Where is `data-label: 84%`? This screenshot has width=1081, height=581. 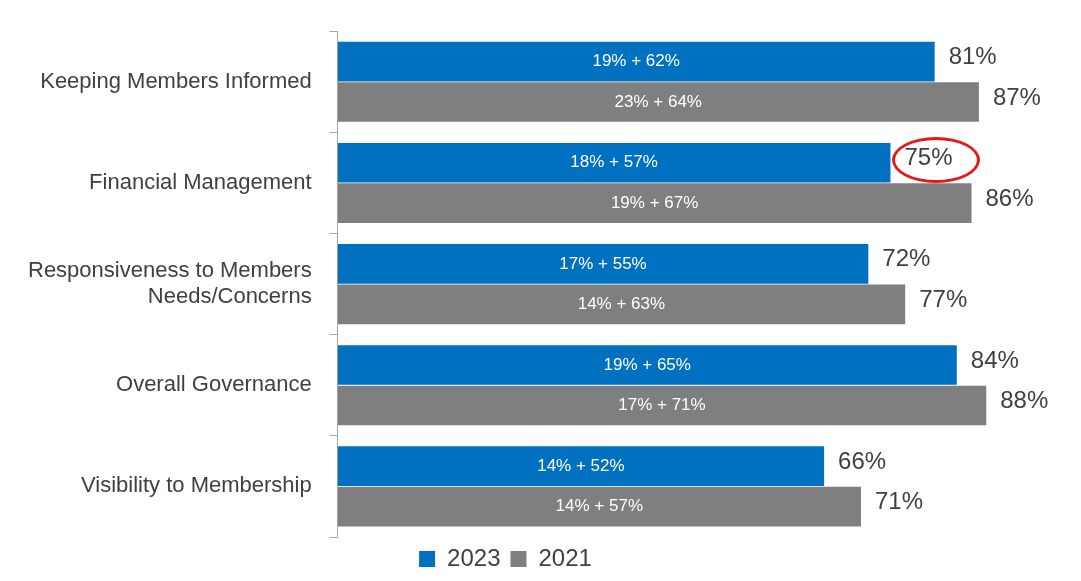 data-label: 84% is located at coordinates (994, 359).